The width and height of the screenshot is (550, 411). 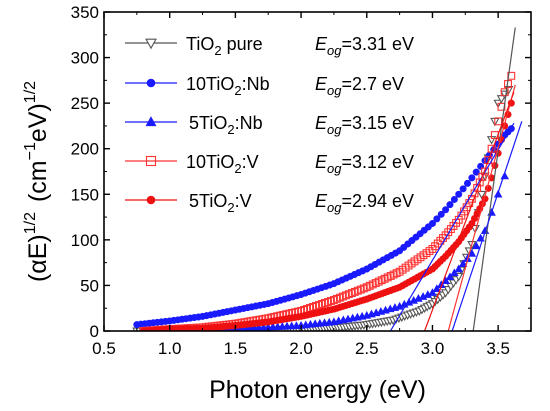 I want to click on x-tick-label: 1.5, so click(x=236, y=348).